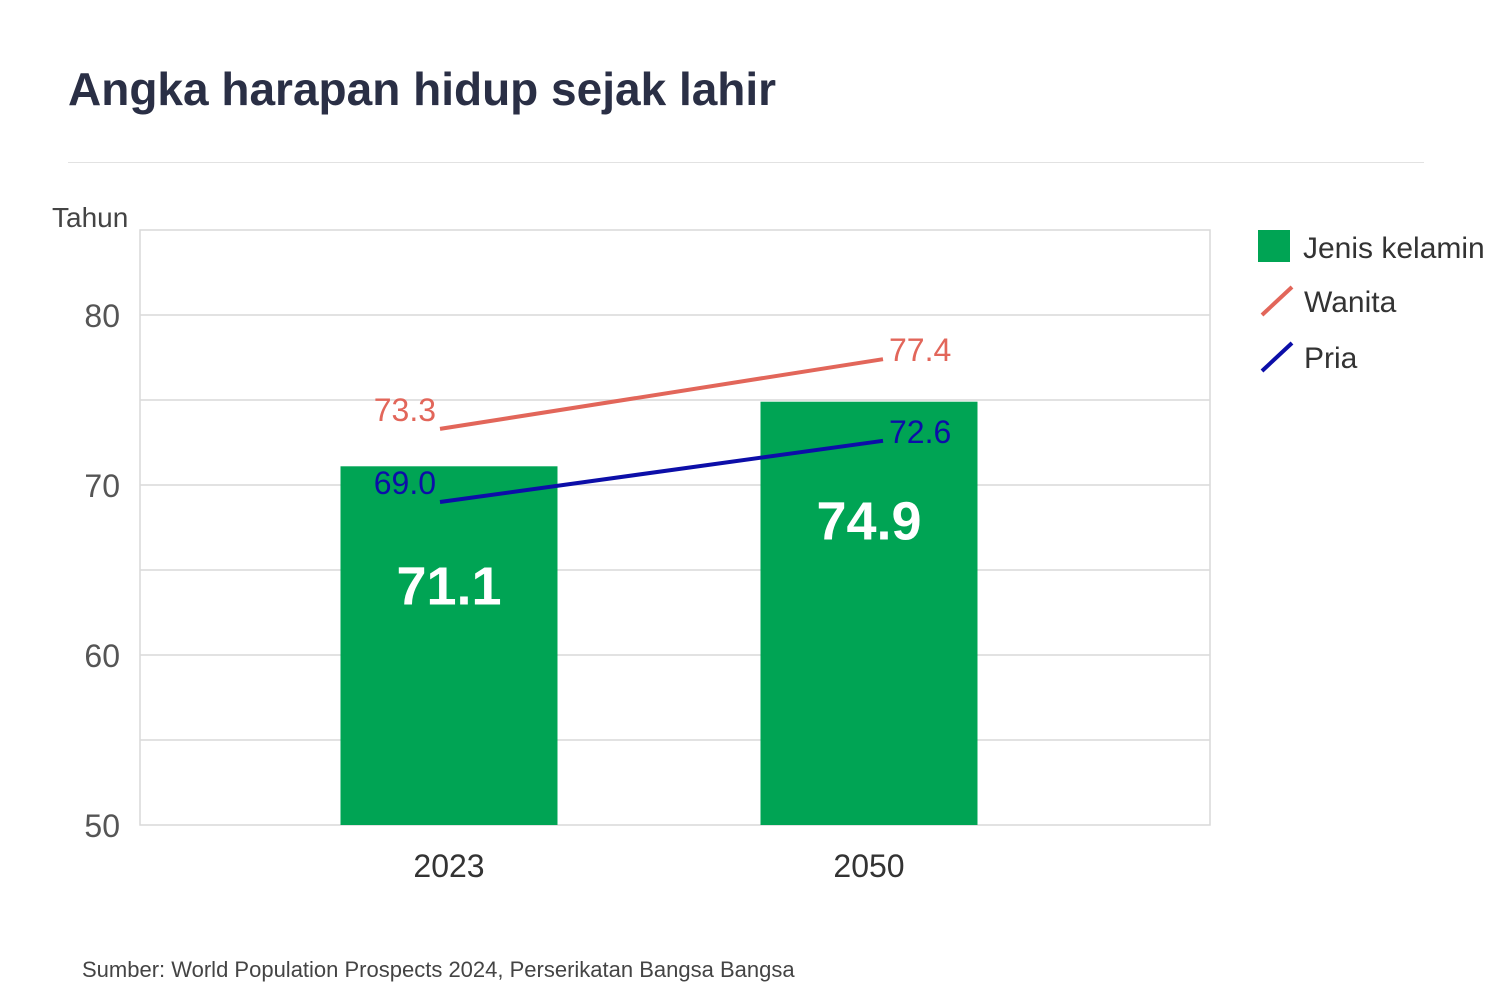 Image resolution: width=1500 pixels, height=1000 pixels. What do you see at coordinates (102, 826) in the screenshot?
I see `y-tick-label: 50` at bounding box center [102, 826].